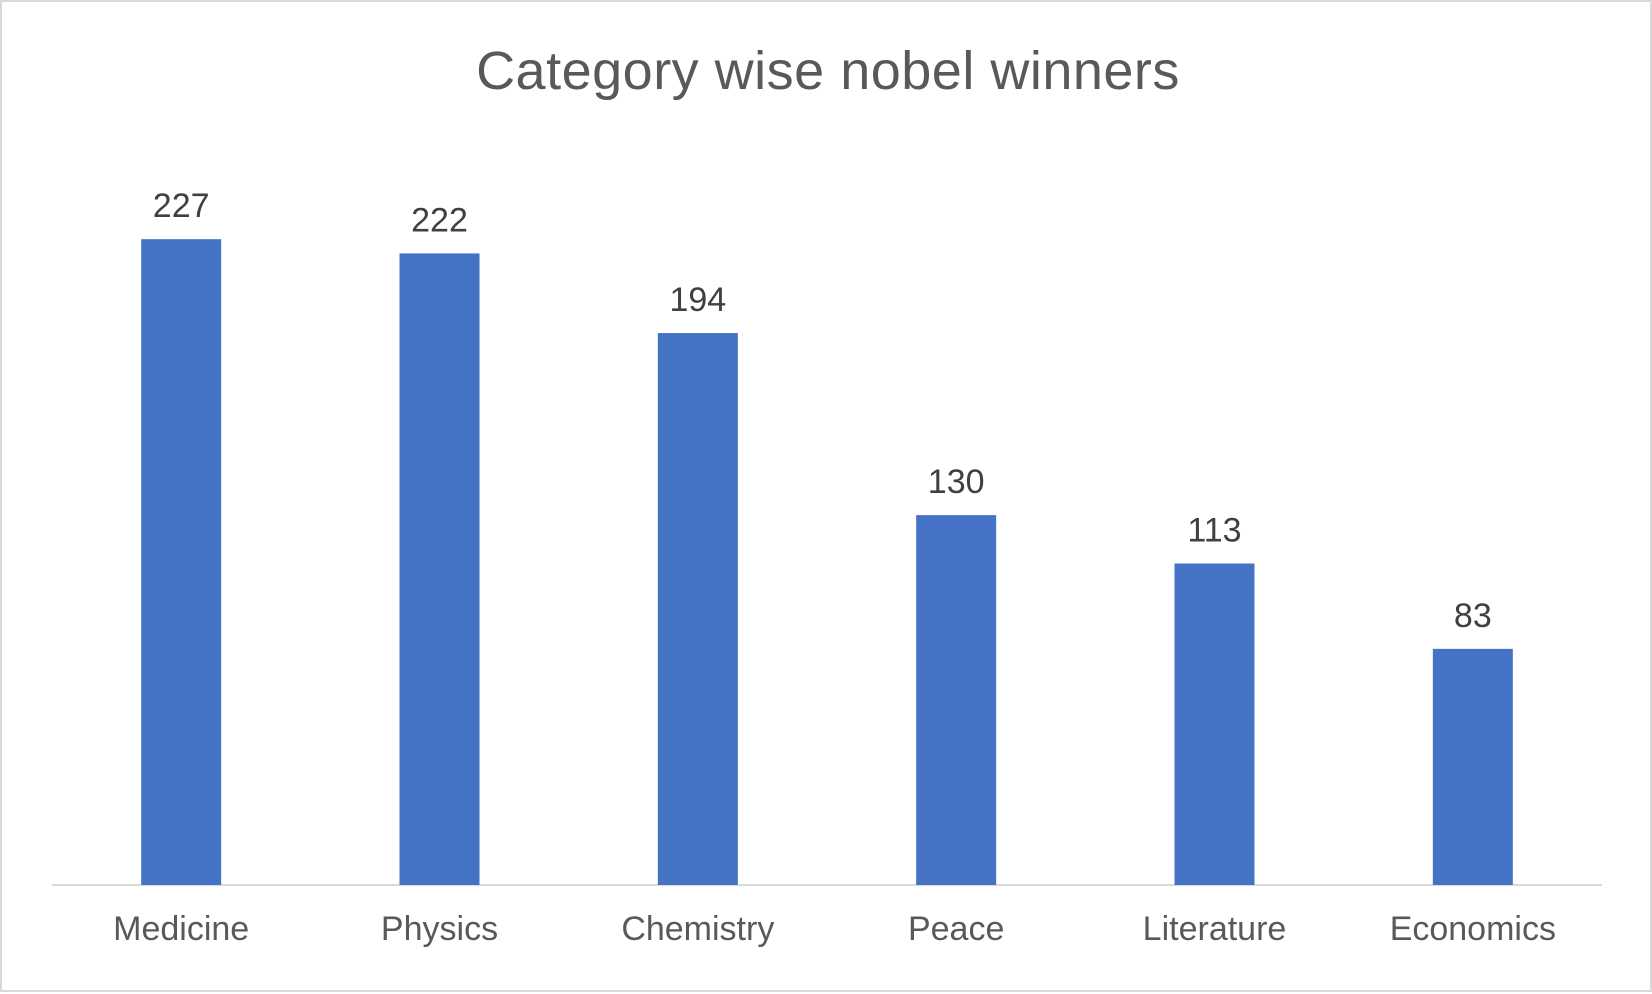  What do you see at coordinates (439, 220) in the screenshot?
I see `data-label-physics: 222` at bounding box center [439, 220].